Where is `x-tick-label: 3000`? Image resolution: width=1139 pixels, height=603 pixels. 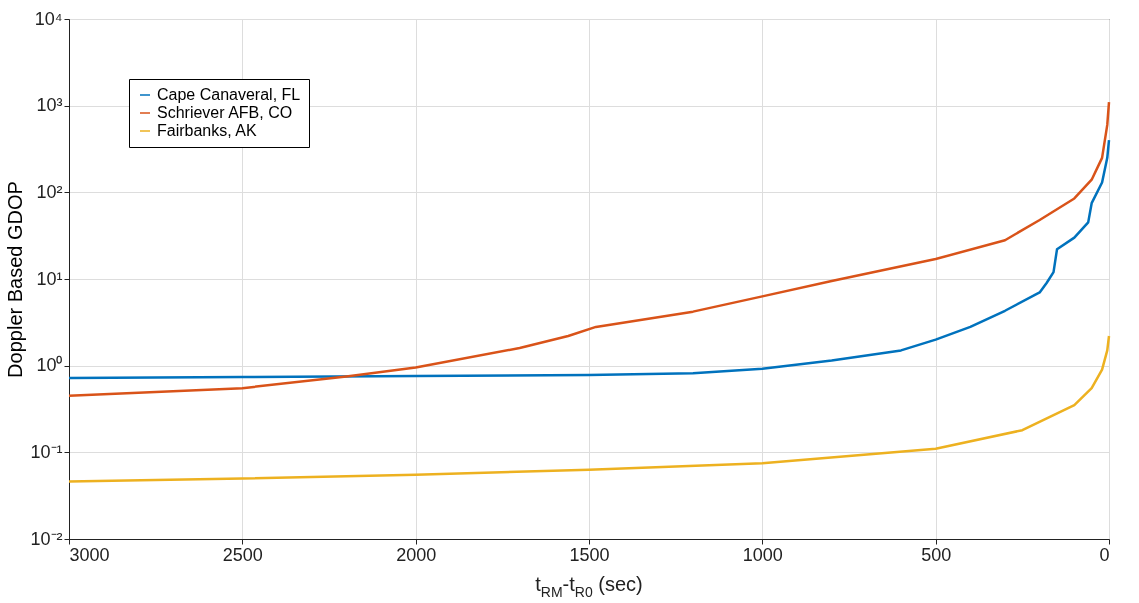 x-tick-label: 3000 is located at coordinates (89, 554).